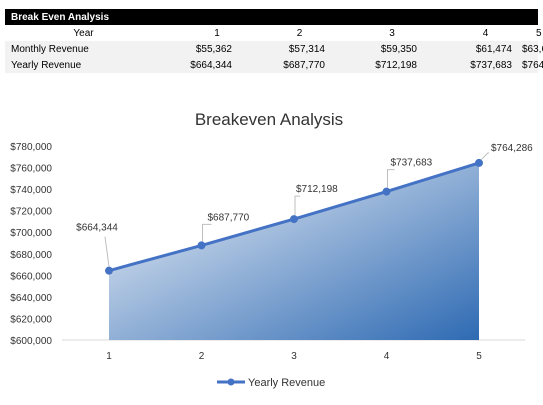 This screenshot has width=543, height=405. What do you see at coordinates (31, 190) in the screenshot?
I see `y-tick-label: $740,000` at bounding box center [31, 190].